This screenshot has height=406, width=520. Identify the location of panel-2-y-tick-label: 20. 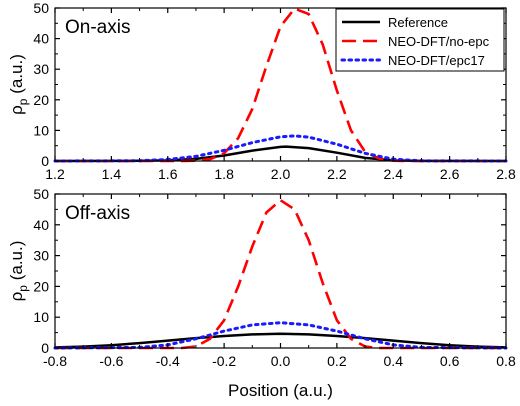
(41, 286).